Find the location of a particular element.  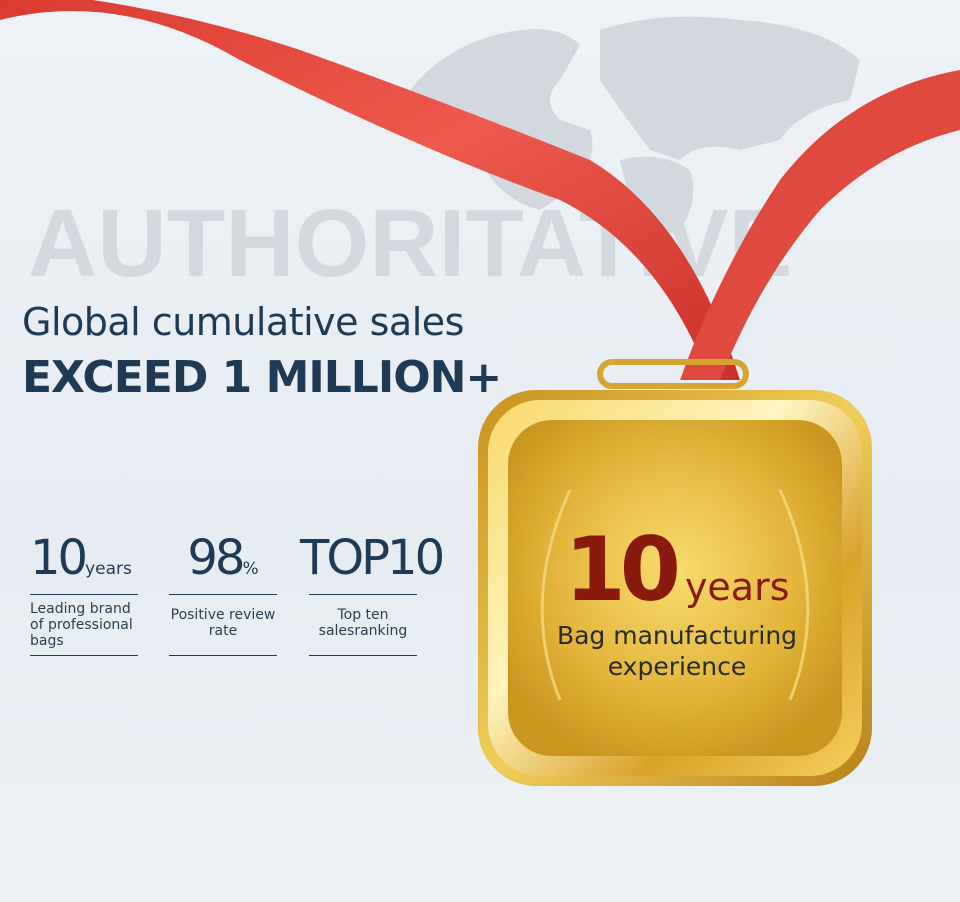

stat-description: Positive review rate is located at coordinates (223, 623).